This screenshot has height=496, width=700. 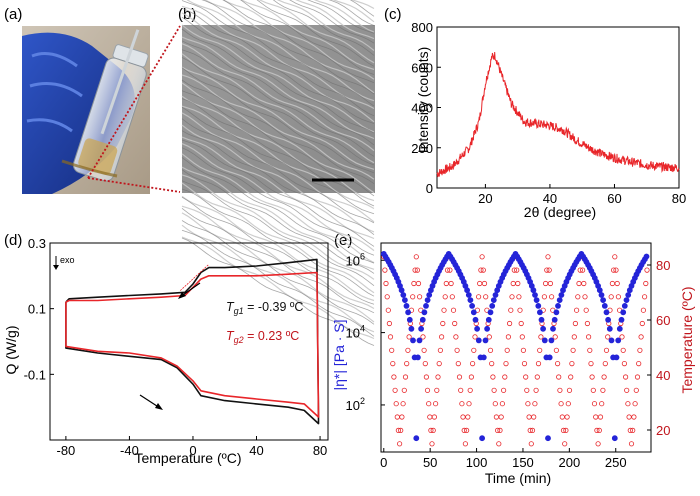 I want to click on temperature-series, so click(x=515, y=350).